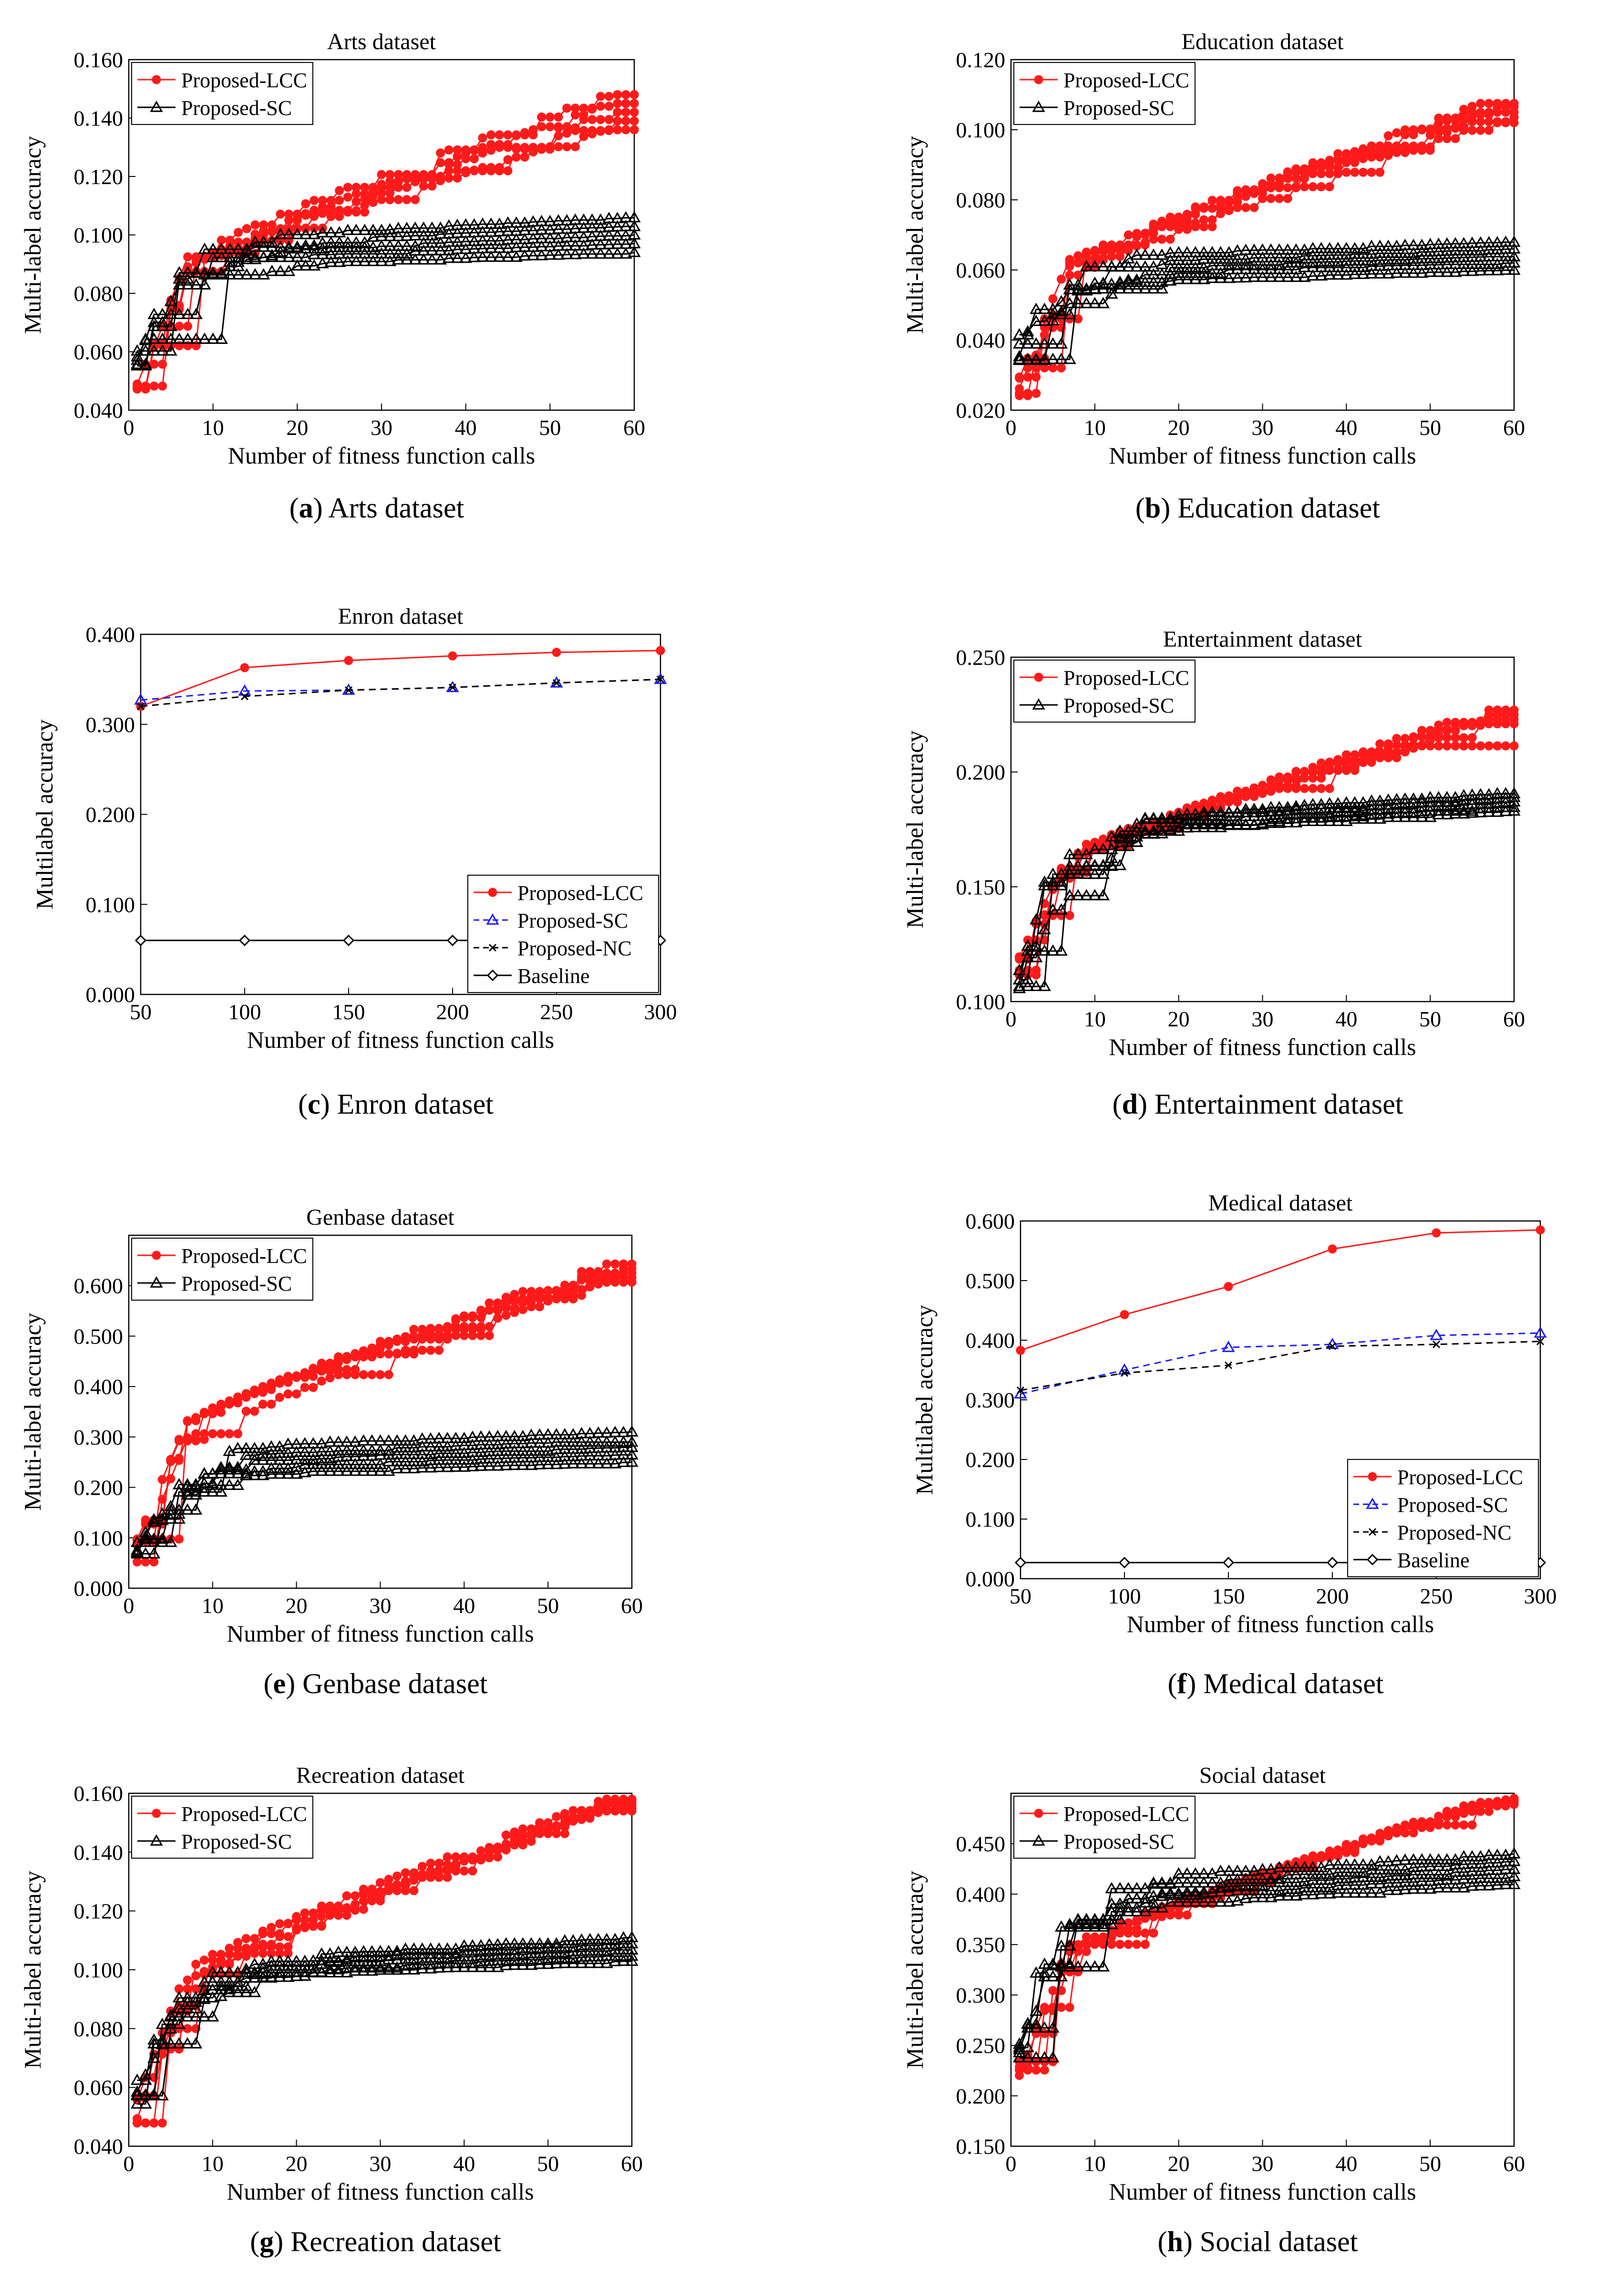 This screenshot has height=2296, width=1598. I want to click on chart-title: Education dataset, so click(1263, 41).